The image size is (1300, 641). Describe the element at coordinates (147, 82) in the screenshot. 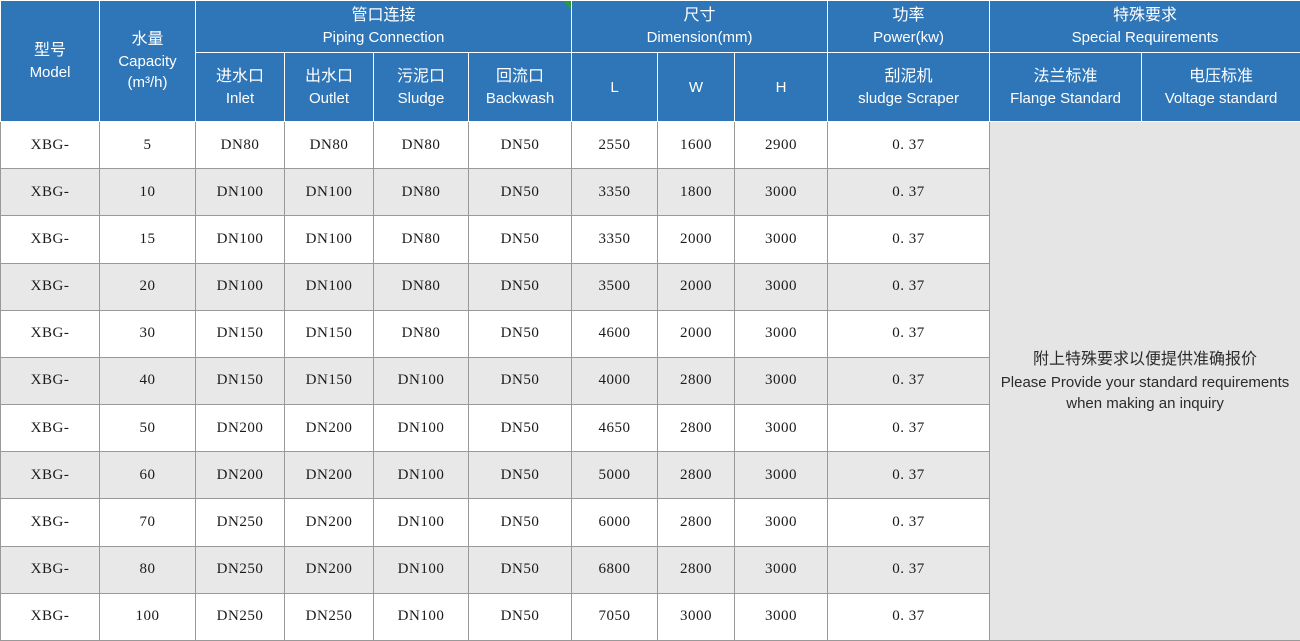

I see `header-label-unit: (m³/h)` at that location.